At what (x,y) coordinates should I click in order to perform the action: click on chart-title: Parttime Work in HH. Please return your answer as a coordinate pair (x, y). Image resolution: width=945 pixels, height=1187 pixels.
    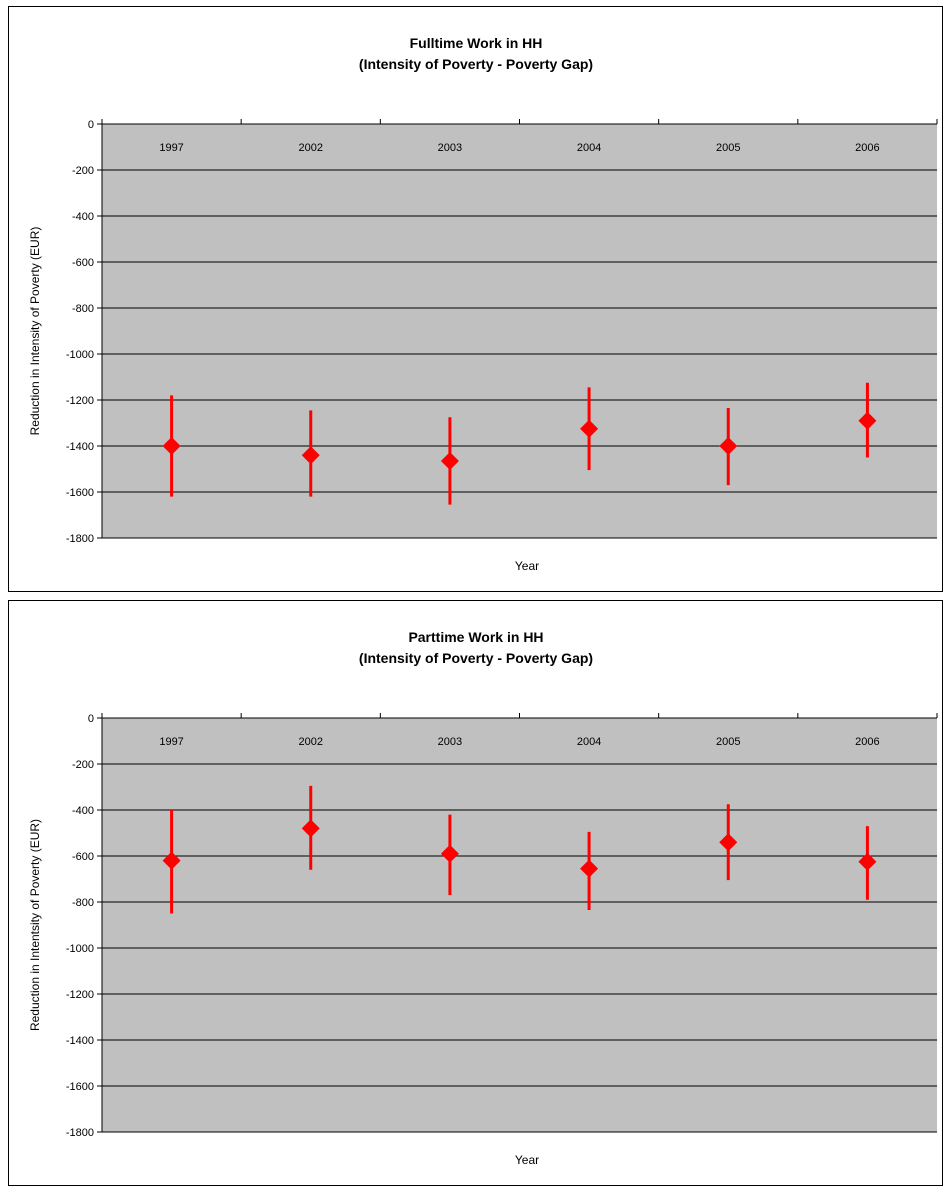
    Looking at the image, I should click on (475, 637).